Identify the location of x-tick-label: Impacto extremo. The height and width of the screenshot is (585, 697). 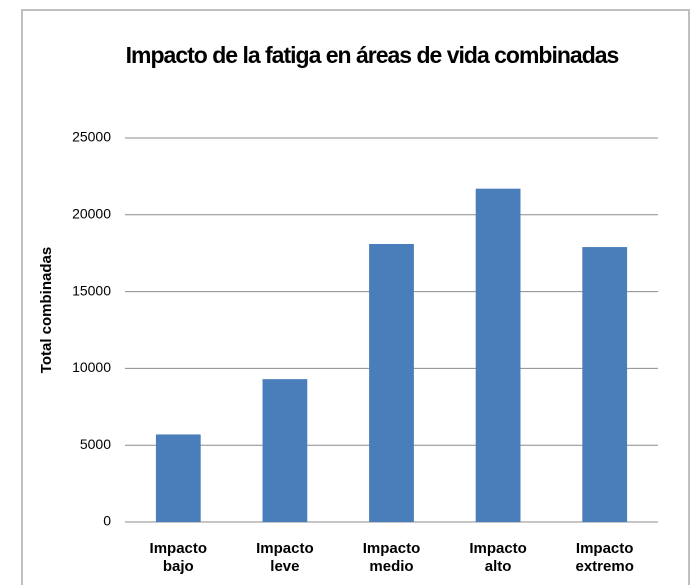
(604, 557).